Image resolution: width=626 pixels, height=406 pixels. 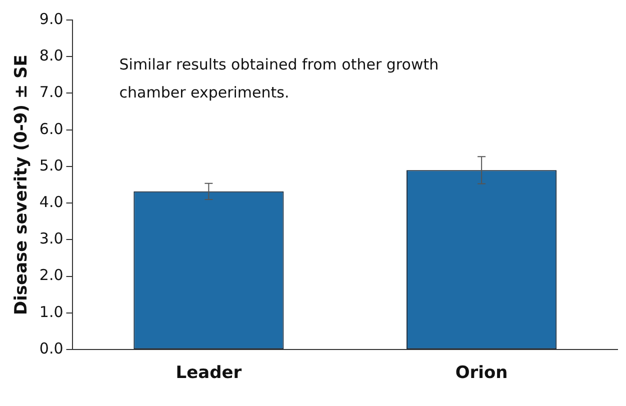 What do you see at coordinates (51, 92) in the screenshot?
I see `y-tick-label: 7.0` at bounding box center [51, 92].